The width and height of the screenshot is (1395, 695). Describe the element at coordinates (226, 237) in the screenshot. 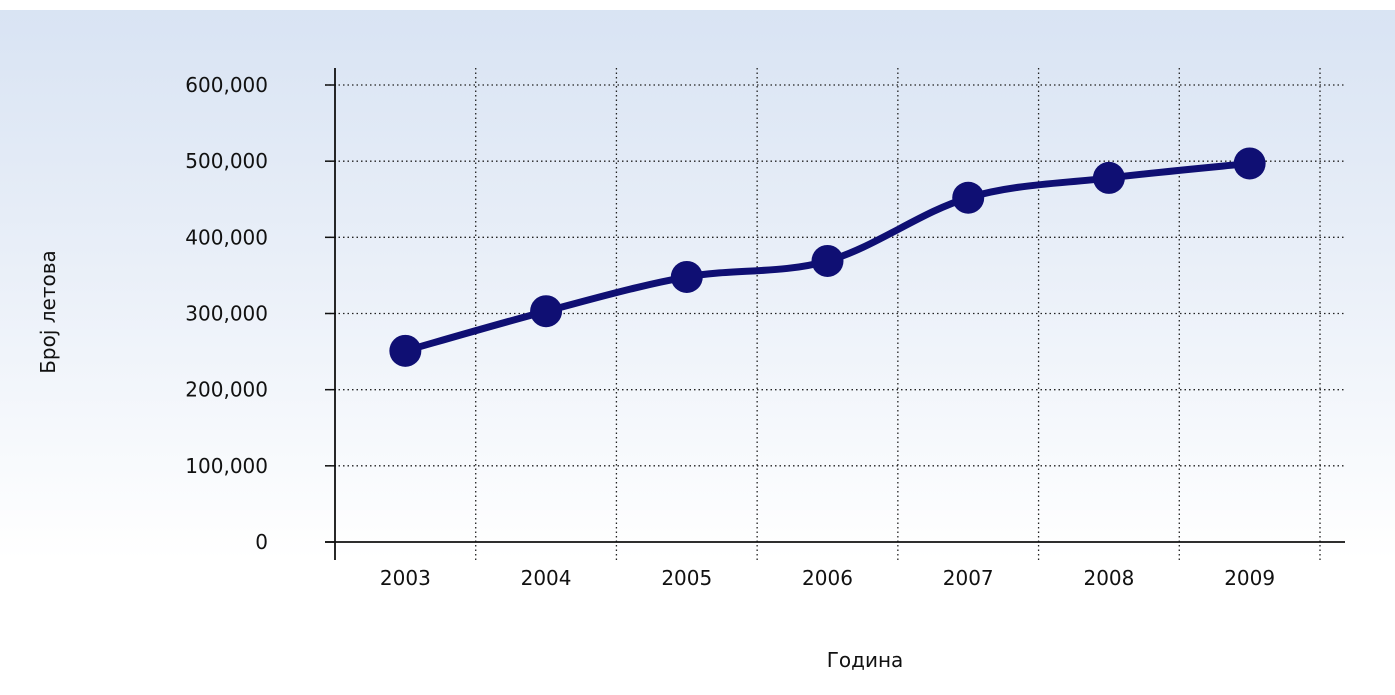

I see `y-tick-label: 400,000` at that location.